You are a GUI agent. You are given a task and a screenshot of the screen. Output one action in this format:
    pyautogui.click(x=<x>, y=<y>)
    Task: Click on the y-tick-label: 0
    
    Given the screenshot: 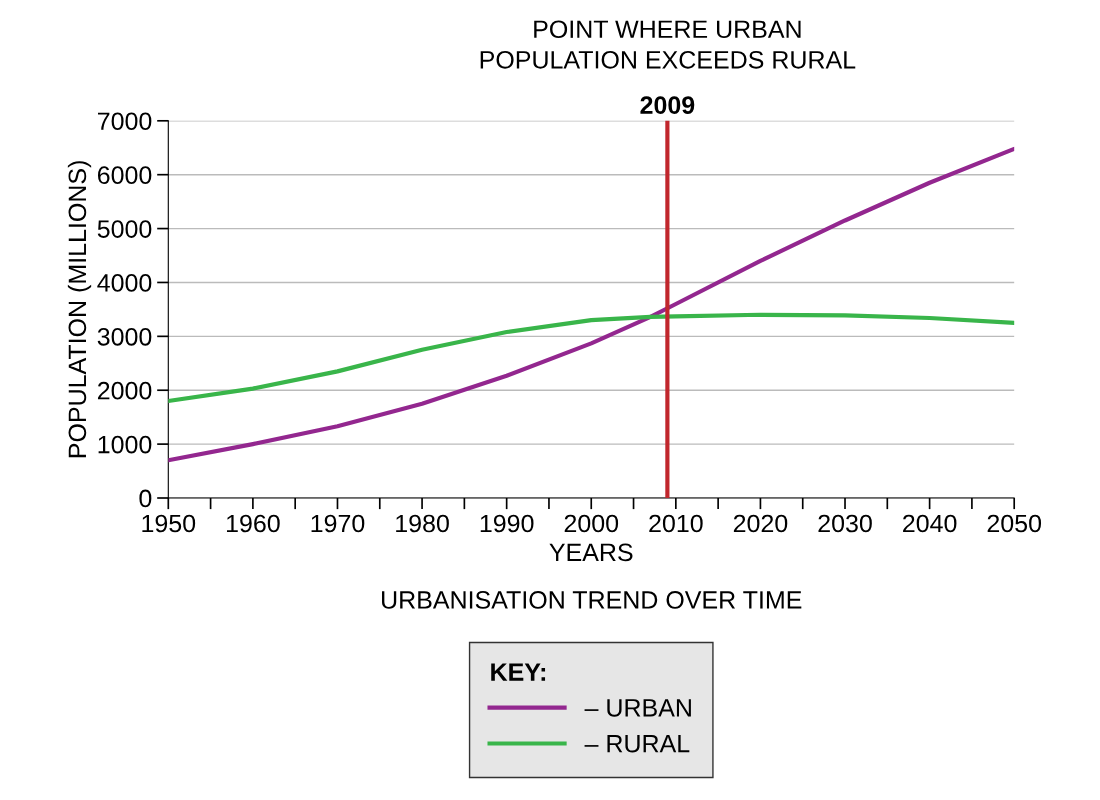 What is the action you would take?
    pyautogui.click(x=145, y=498)
    